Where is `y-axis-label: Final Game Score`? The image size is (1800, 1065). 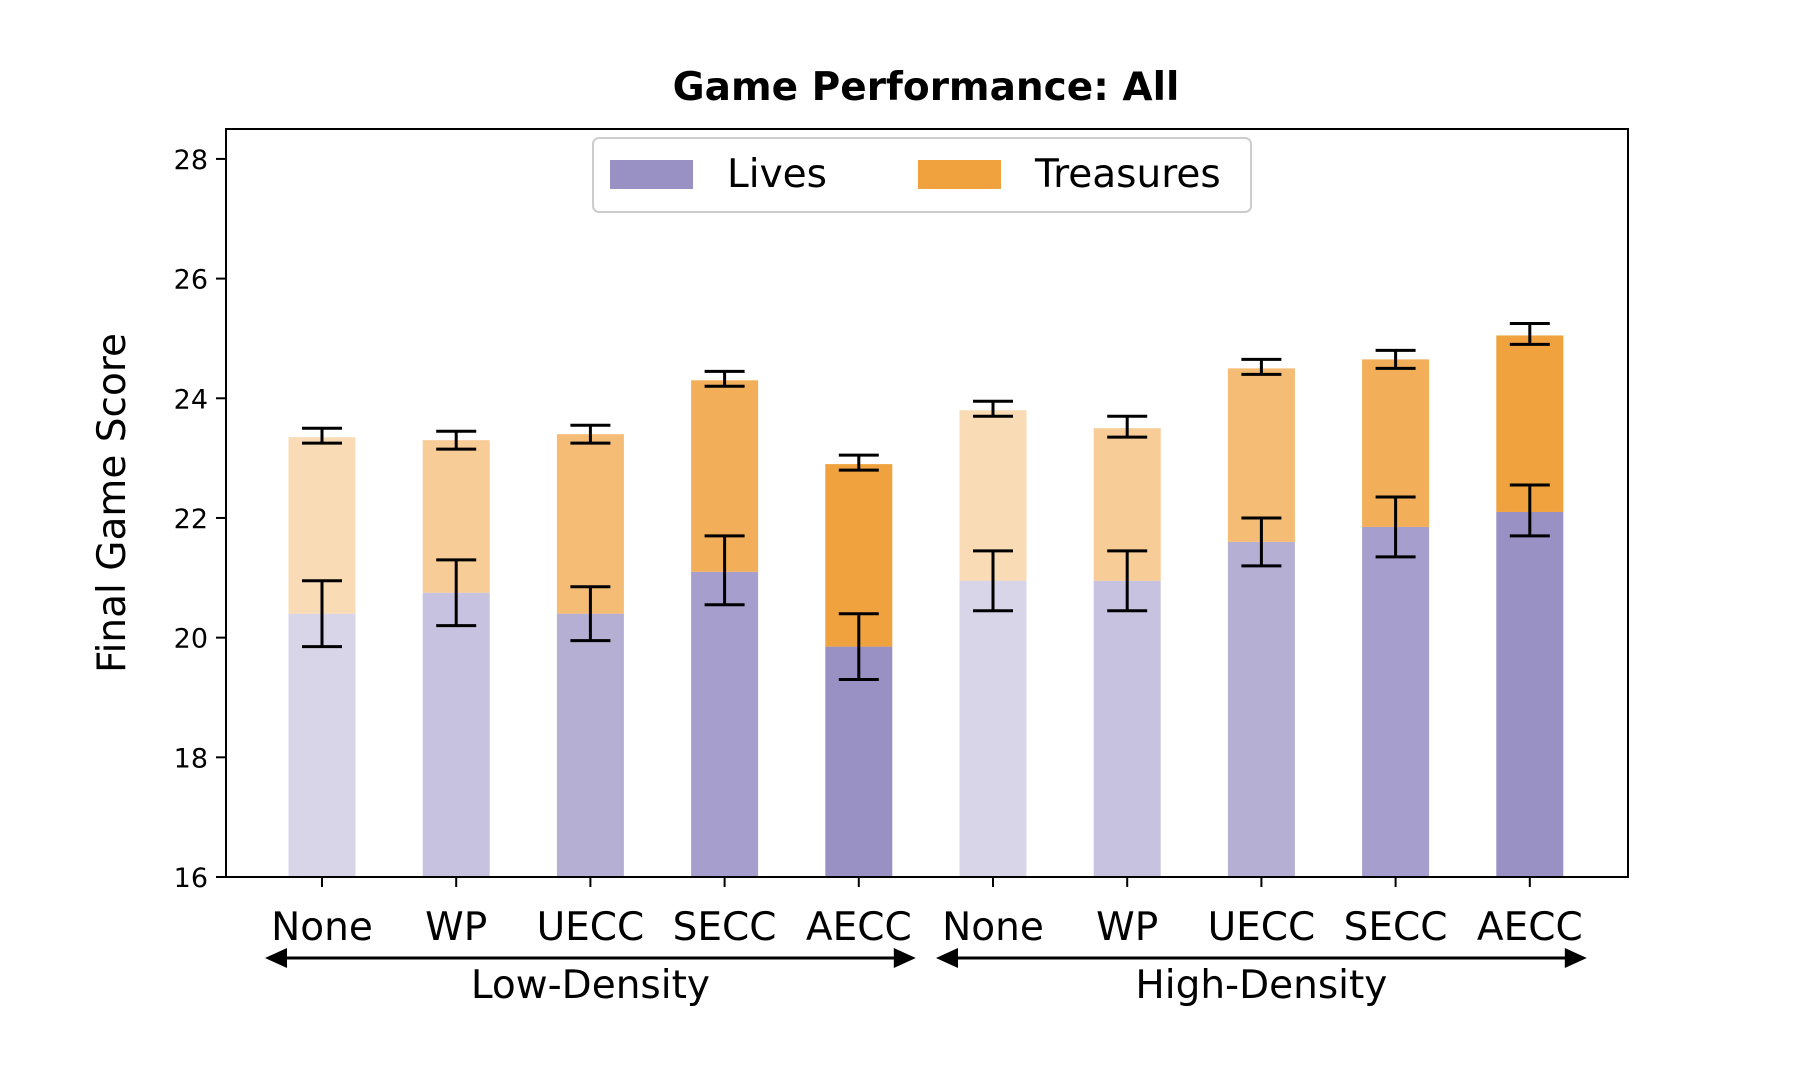
y-axis-label: Final Game Score is located at coordinates (112, 503).